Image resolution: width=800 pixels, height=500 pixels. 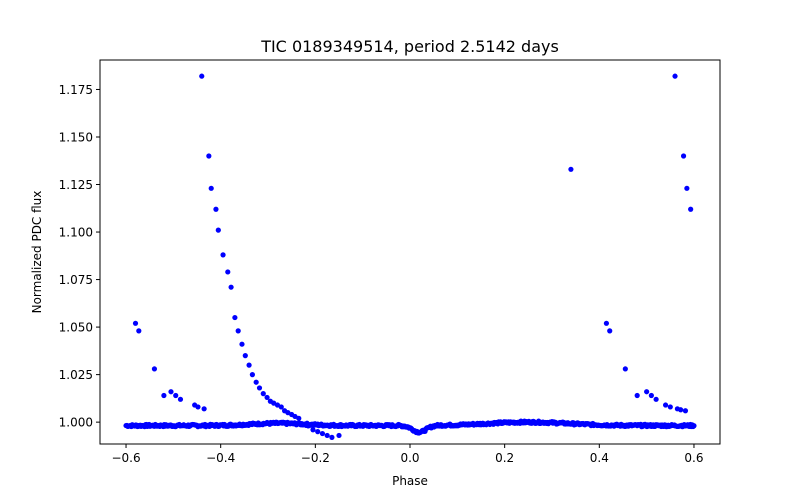 What do you see at coordinates (76, 328) in the screenshot?
I see `y-tick-label: 1.050` at bounding box center [76, 328].